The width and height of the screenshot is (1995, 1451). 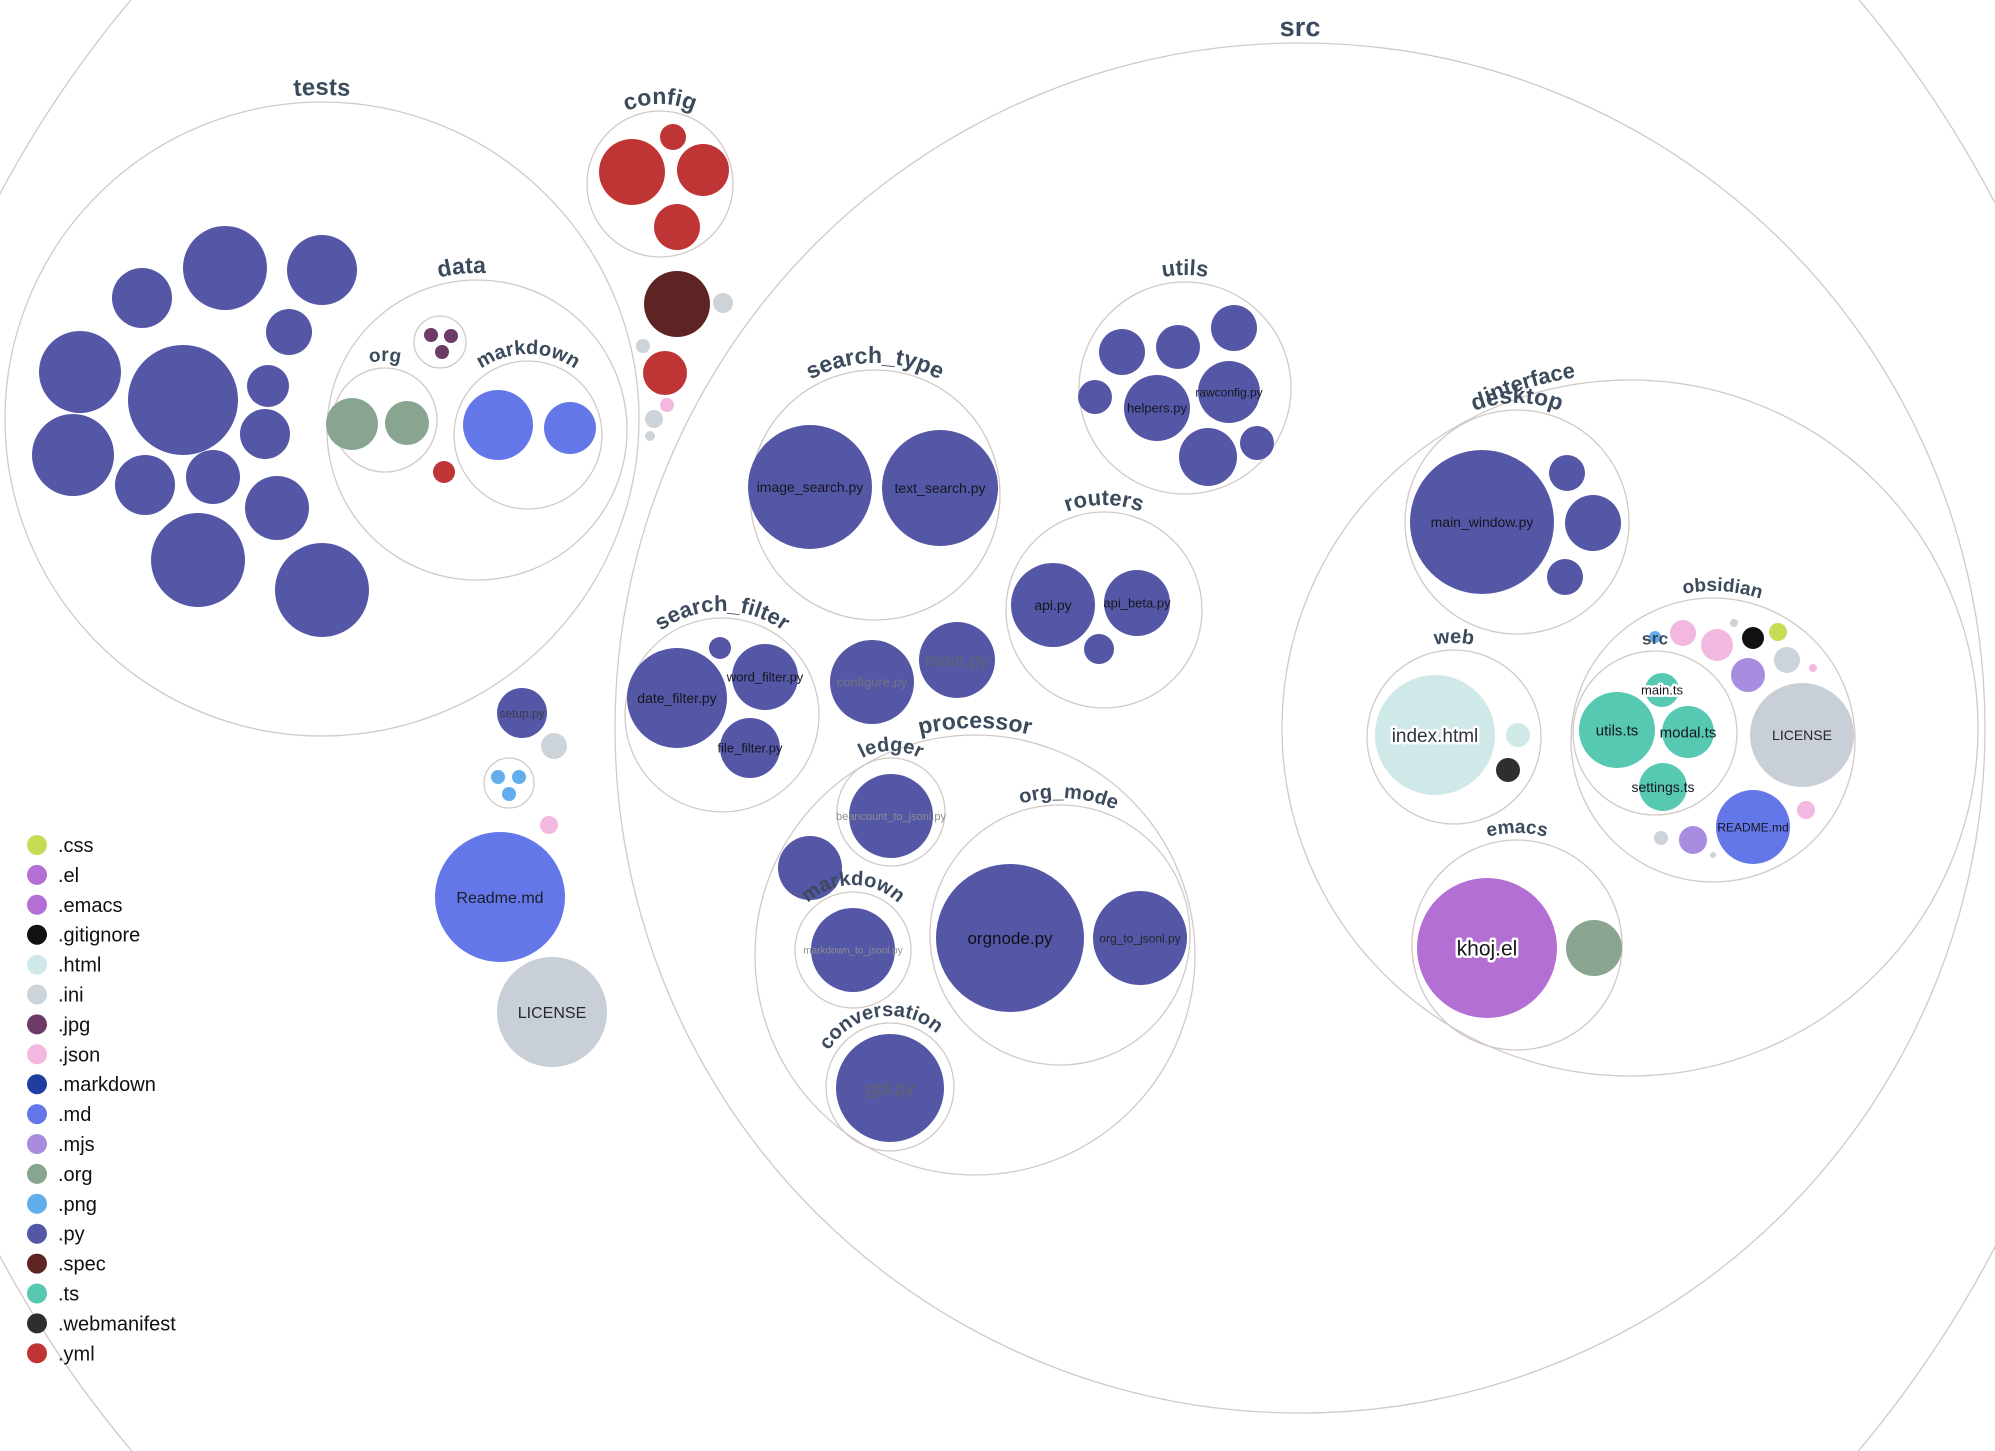 I want to click on file-orgnode-py-circle, so click(x=1010, y=938).